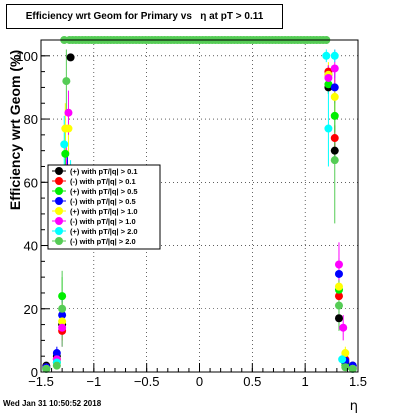 The image size is (400, 414). Describe the element at coordinates (15, 130) in the screenshot. I see `y-axis-label: Efficiency wrt Geom (%)` at that location.